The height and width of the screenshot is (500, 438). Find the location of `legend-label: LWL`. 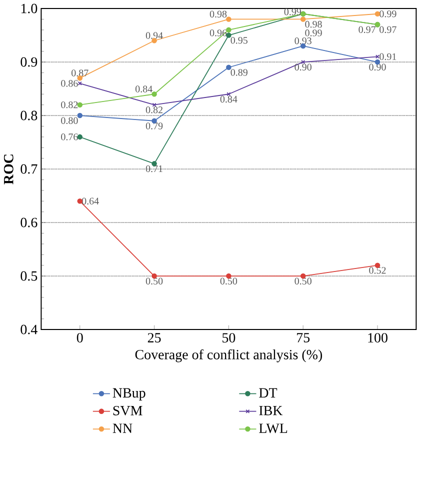

legend-label: LWL is located at coordinates (273, 429).